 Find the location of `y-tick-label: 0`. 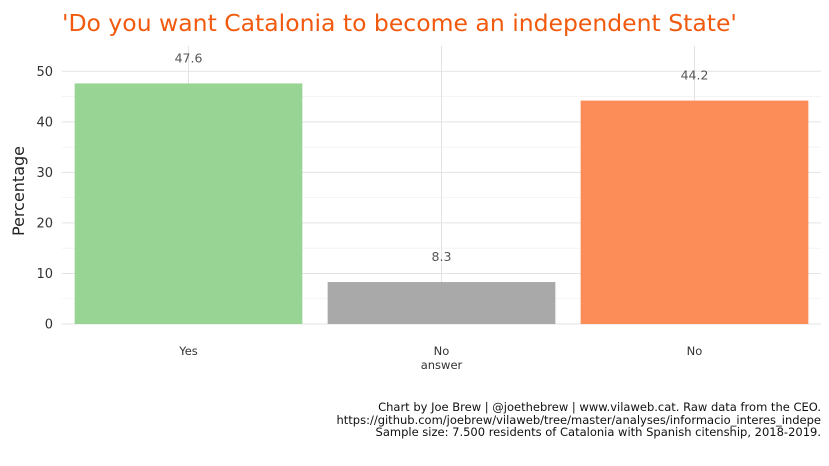

y-tick-label: 0 is located at coordinates (49, 325).